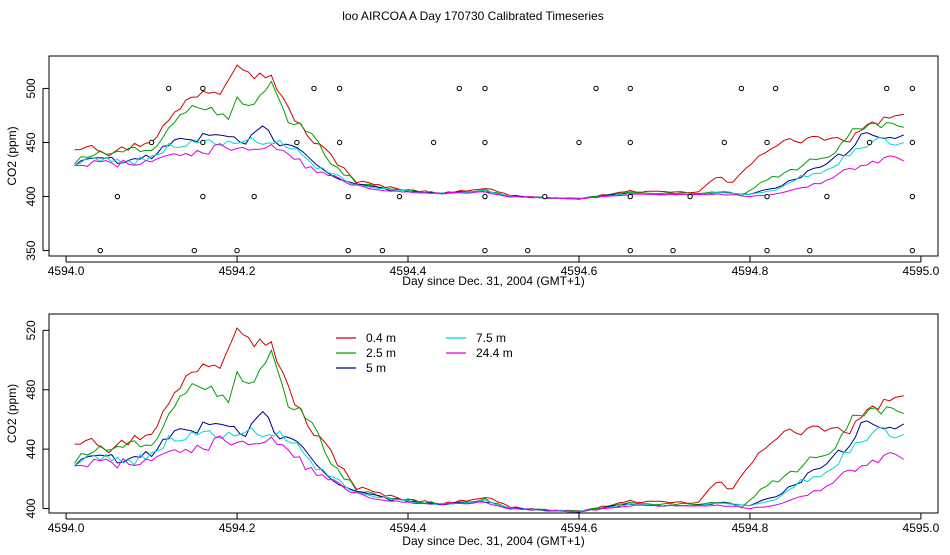 Image resolution: width=950 pixels, height=555 pixels. Describe the element at coordinates (376, 368) in the screenshot. I see `legend-label: 5 m` at that location.